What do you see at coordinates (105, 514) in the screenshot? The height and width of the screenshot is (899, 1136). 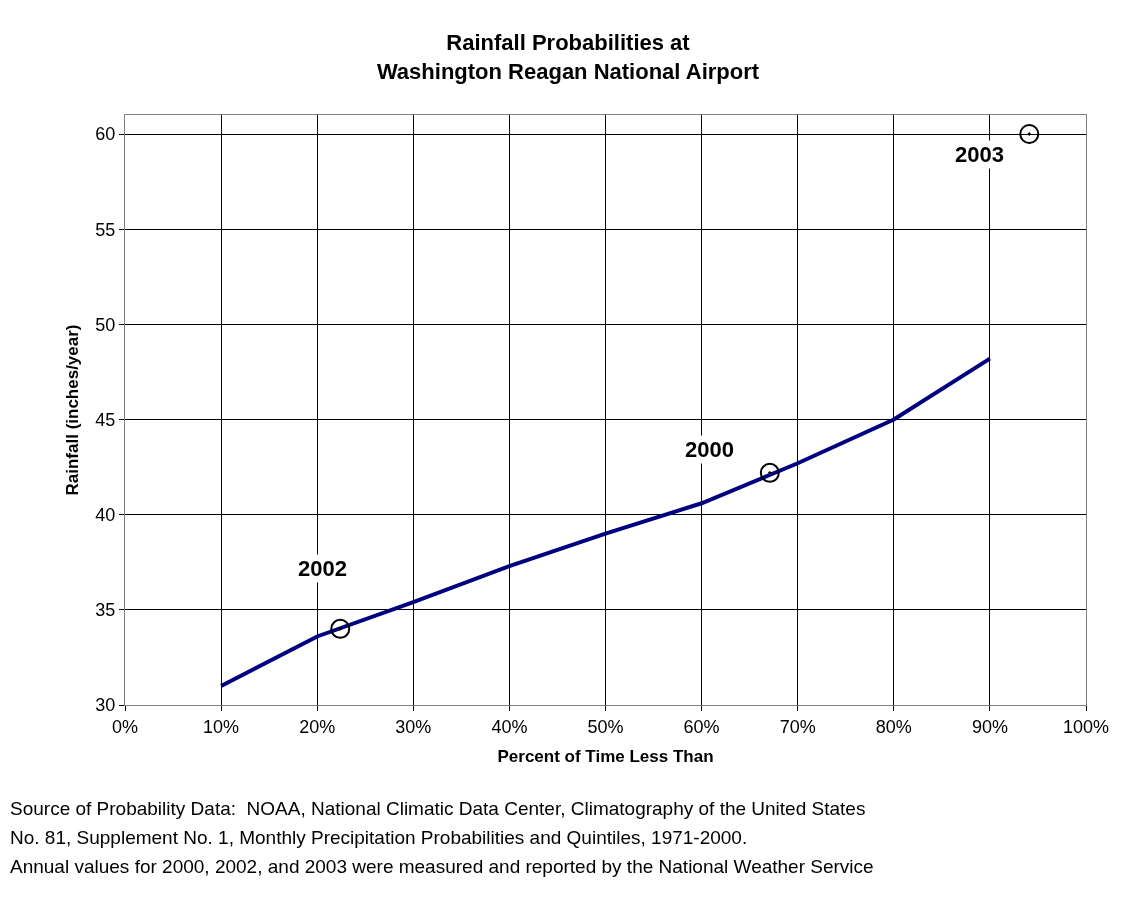 I see `y-tick-label: 40` at bounding box center [105, 514].